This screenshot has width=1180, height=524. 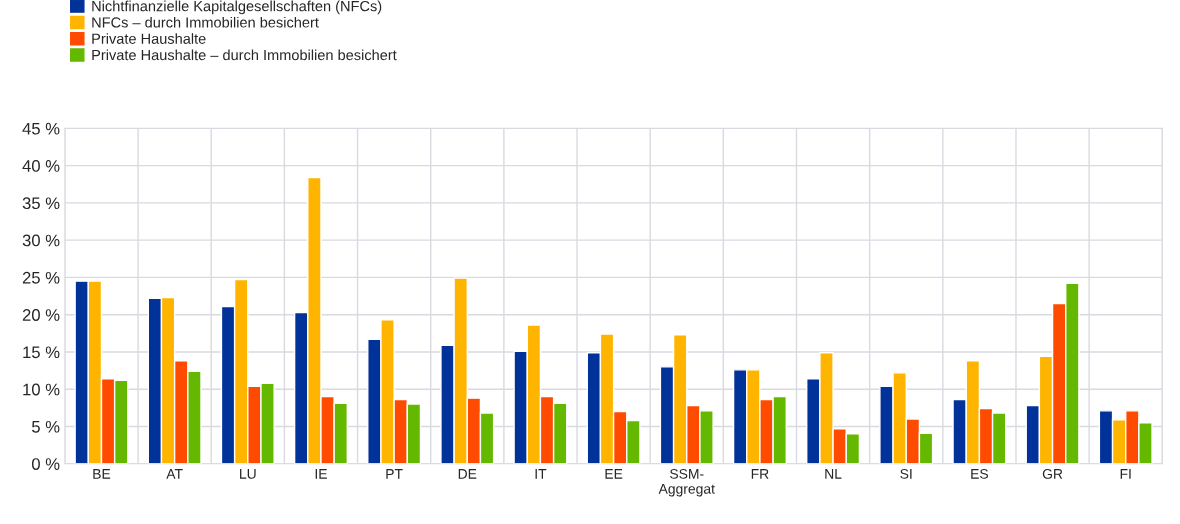 What do you see at coordinates (41, 166) in the screenshot?
I see `y-tick-label: 40 %` at bounding box center [41, 166].